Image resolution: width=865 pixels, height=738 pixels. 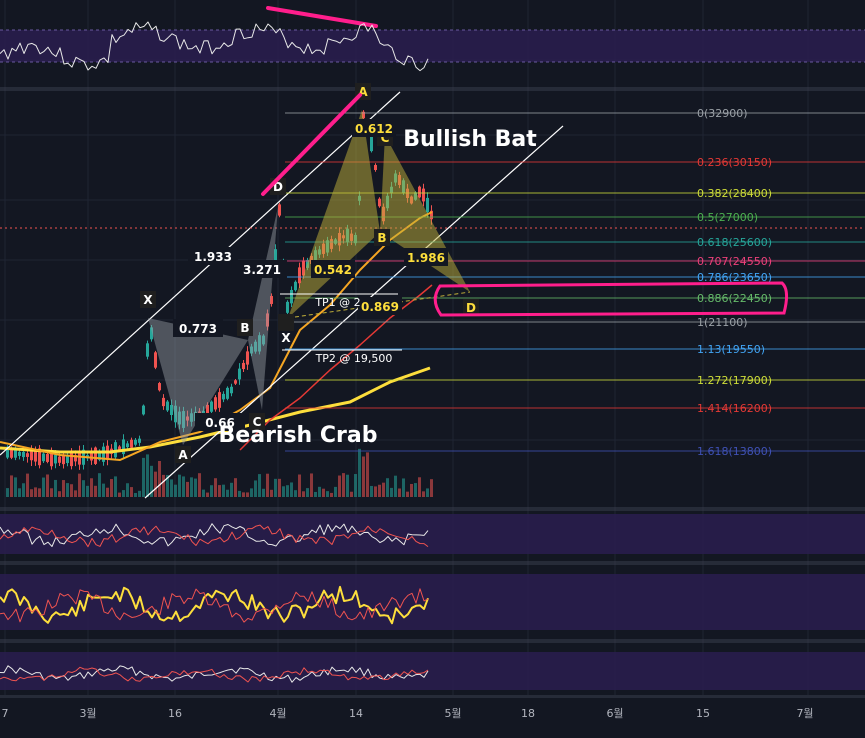 What do you see at coordinates (528, 713) in the screenshot?
I see `x-axis-tick-label: 18` at bounding box center [528, 713].